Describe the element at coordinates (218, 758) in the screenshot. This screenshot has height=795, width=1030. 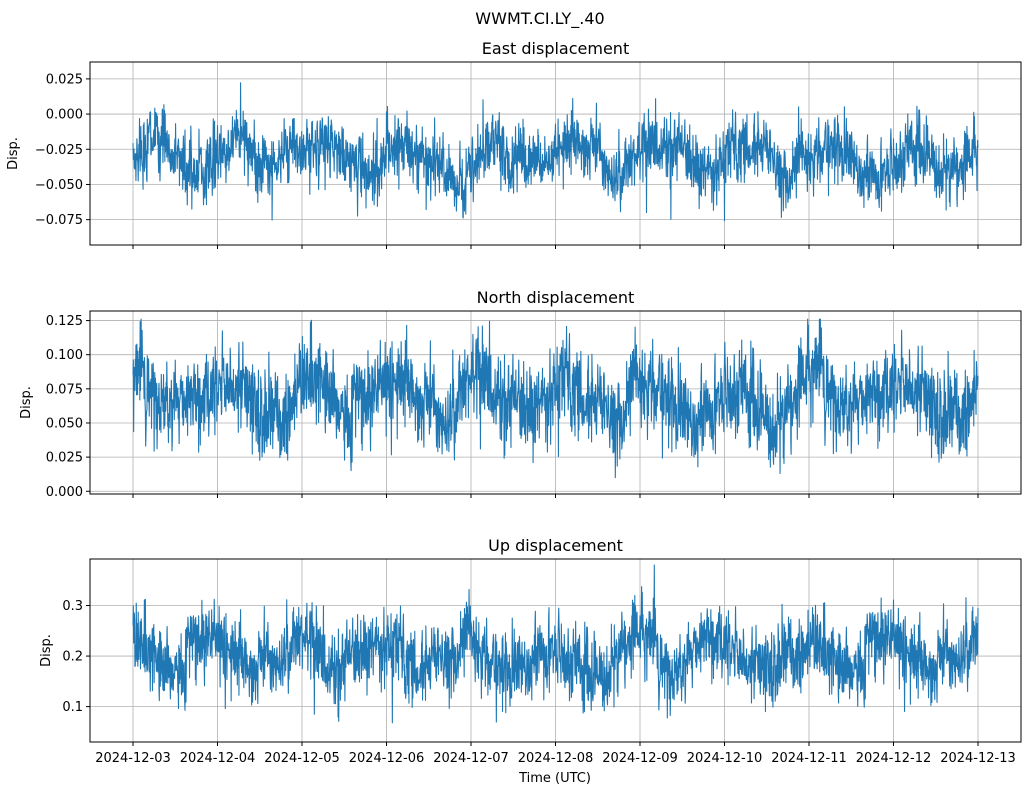
I see `x-tick-label: 2024-12-04` at that location.